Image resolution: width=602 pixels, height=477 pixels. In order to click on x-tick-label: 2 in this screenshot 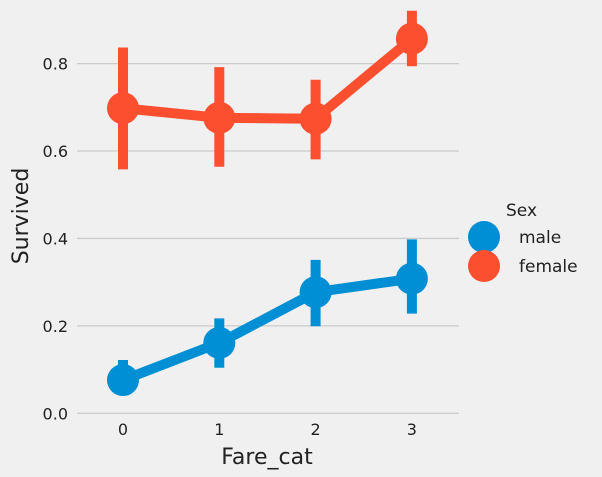, I will do `click(316, 429)`.